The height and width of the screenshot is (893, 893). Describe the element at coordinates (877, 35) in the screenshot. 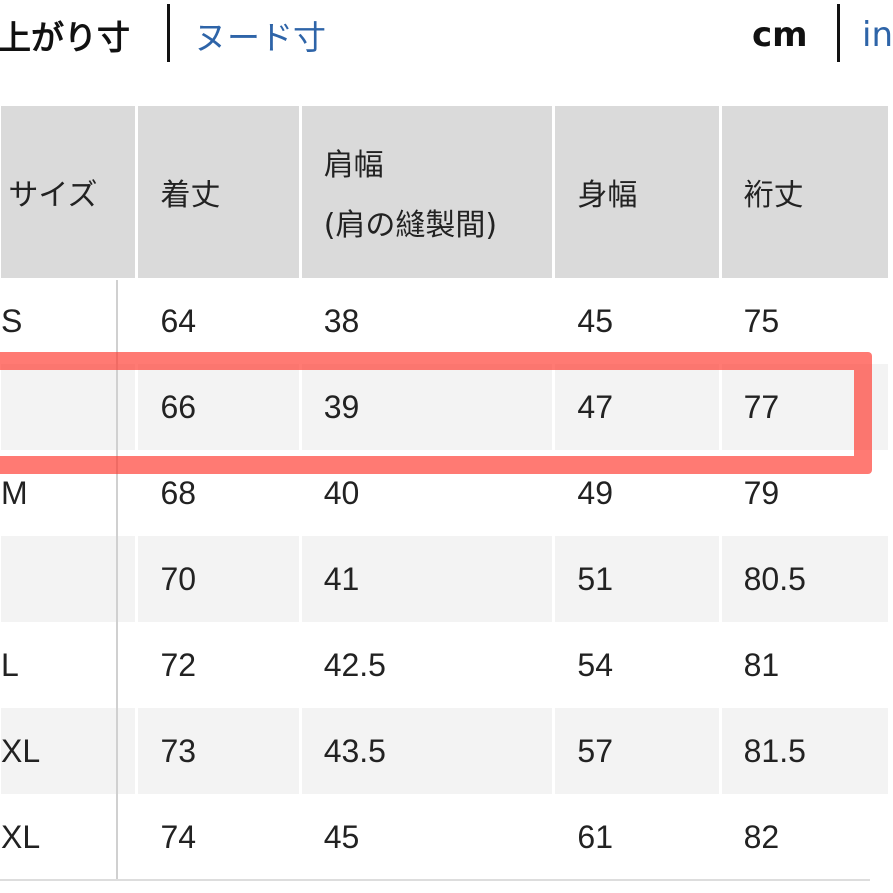

I see `unit-inch: in` at that location.